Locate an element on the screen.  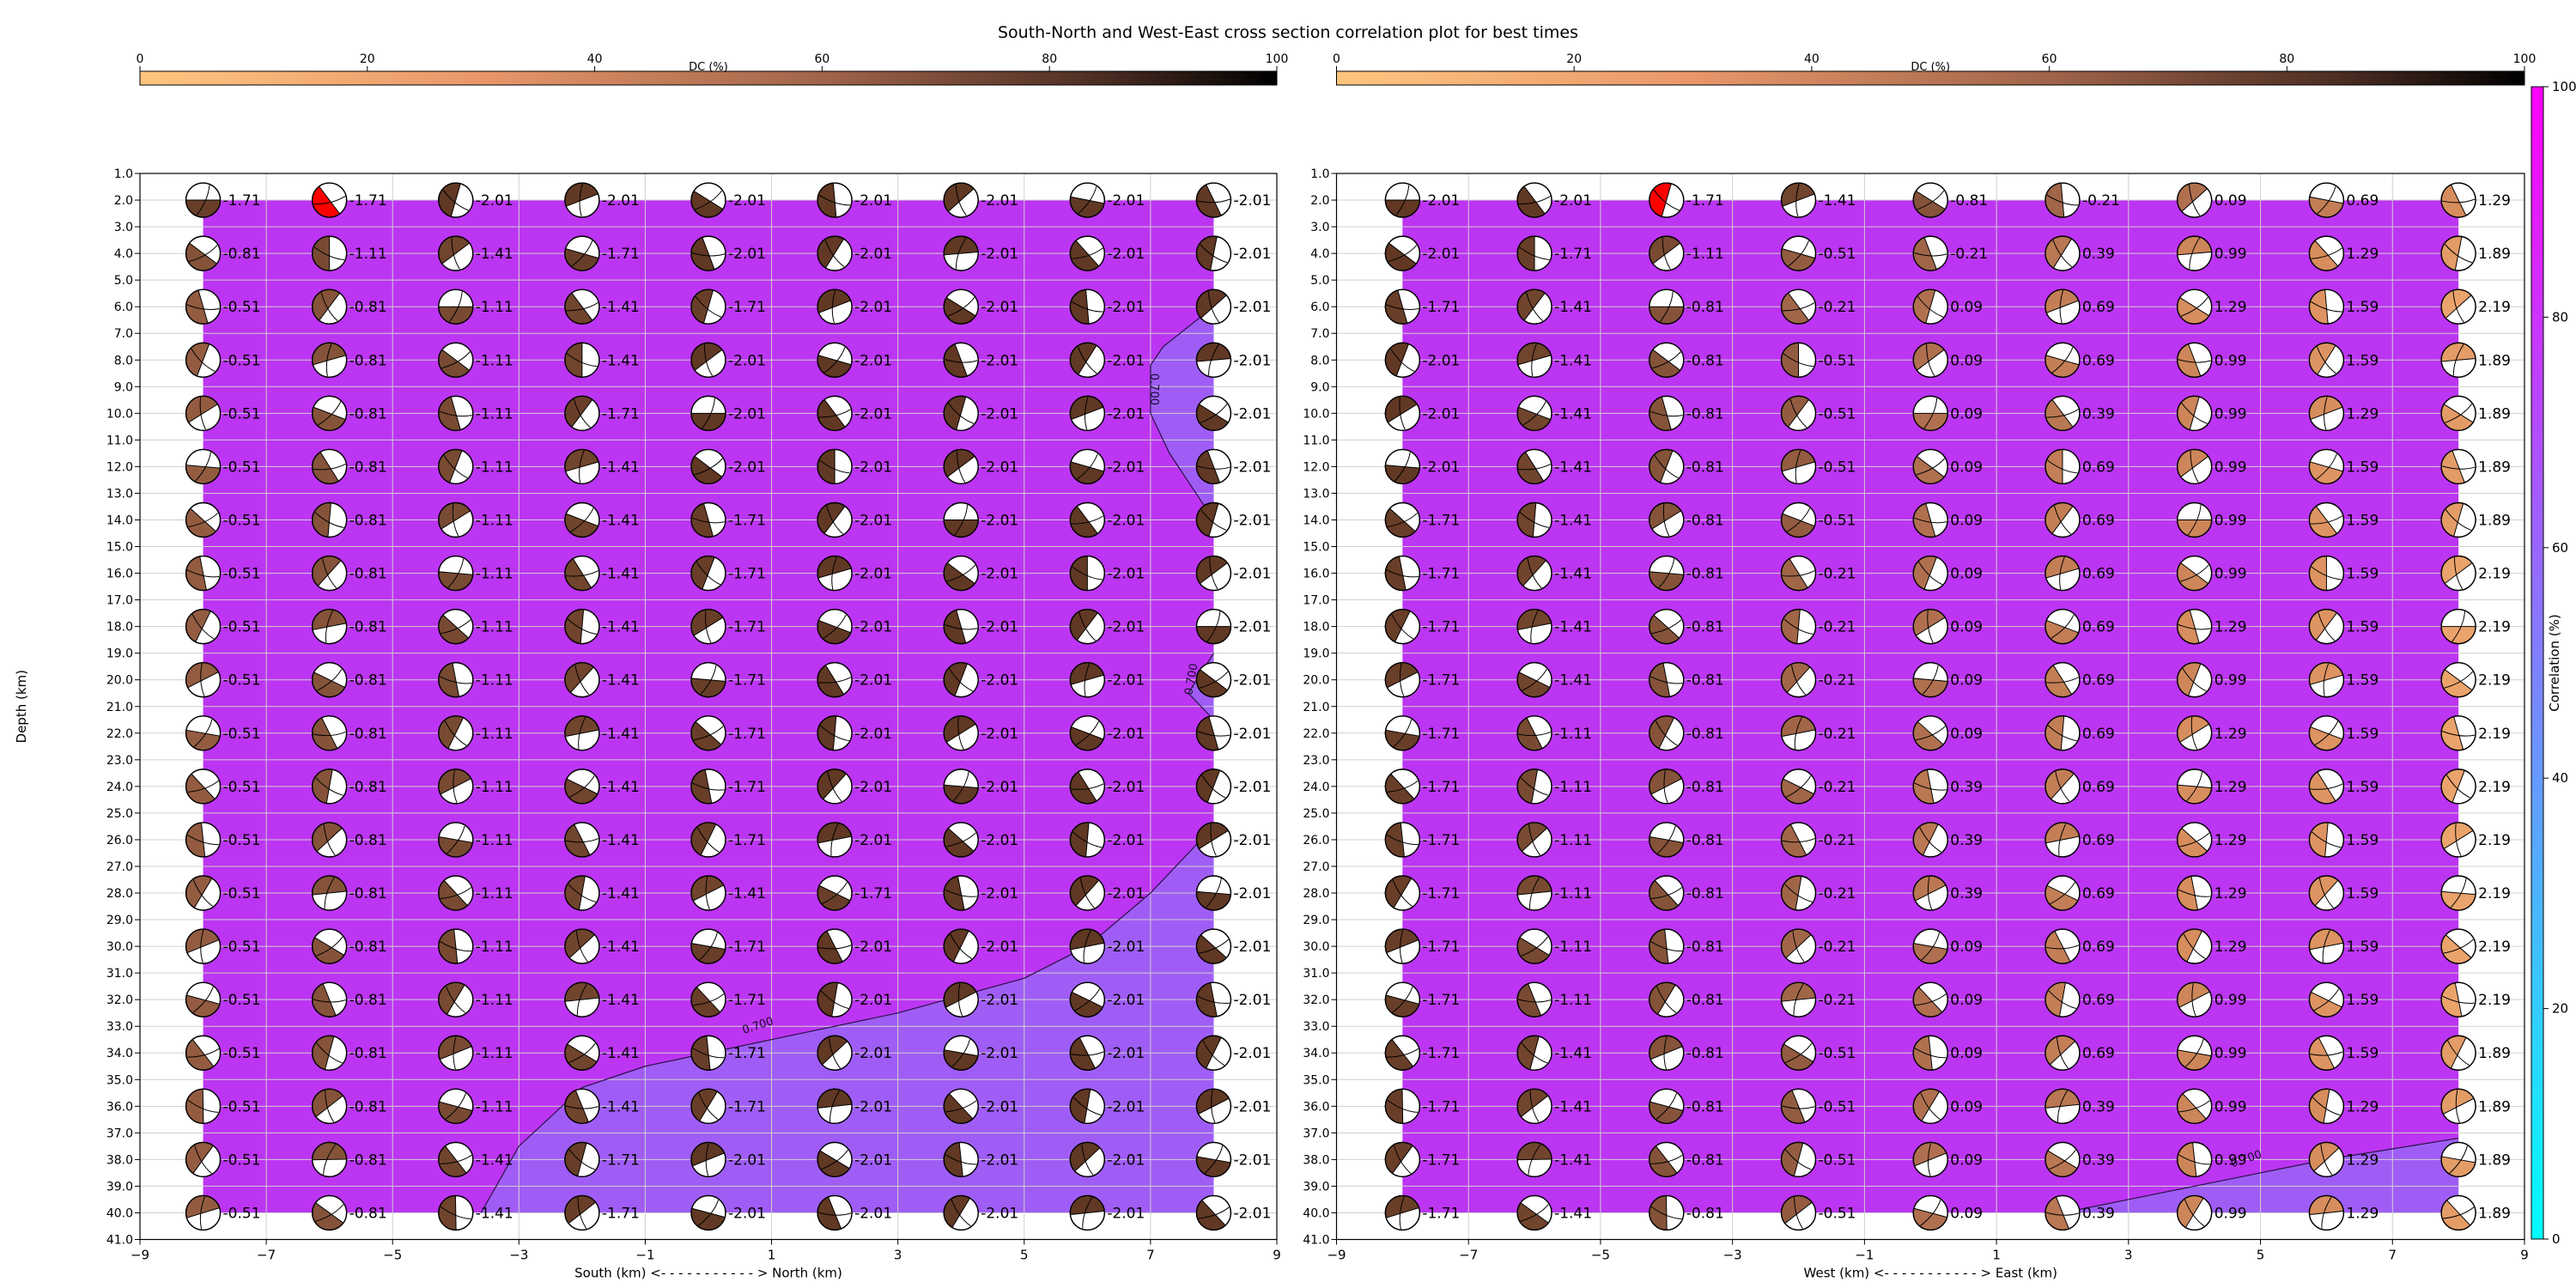
y-tick-label: 7.0 is located at coordinates (123, 334).